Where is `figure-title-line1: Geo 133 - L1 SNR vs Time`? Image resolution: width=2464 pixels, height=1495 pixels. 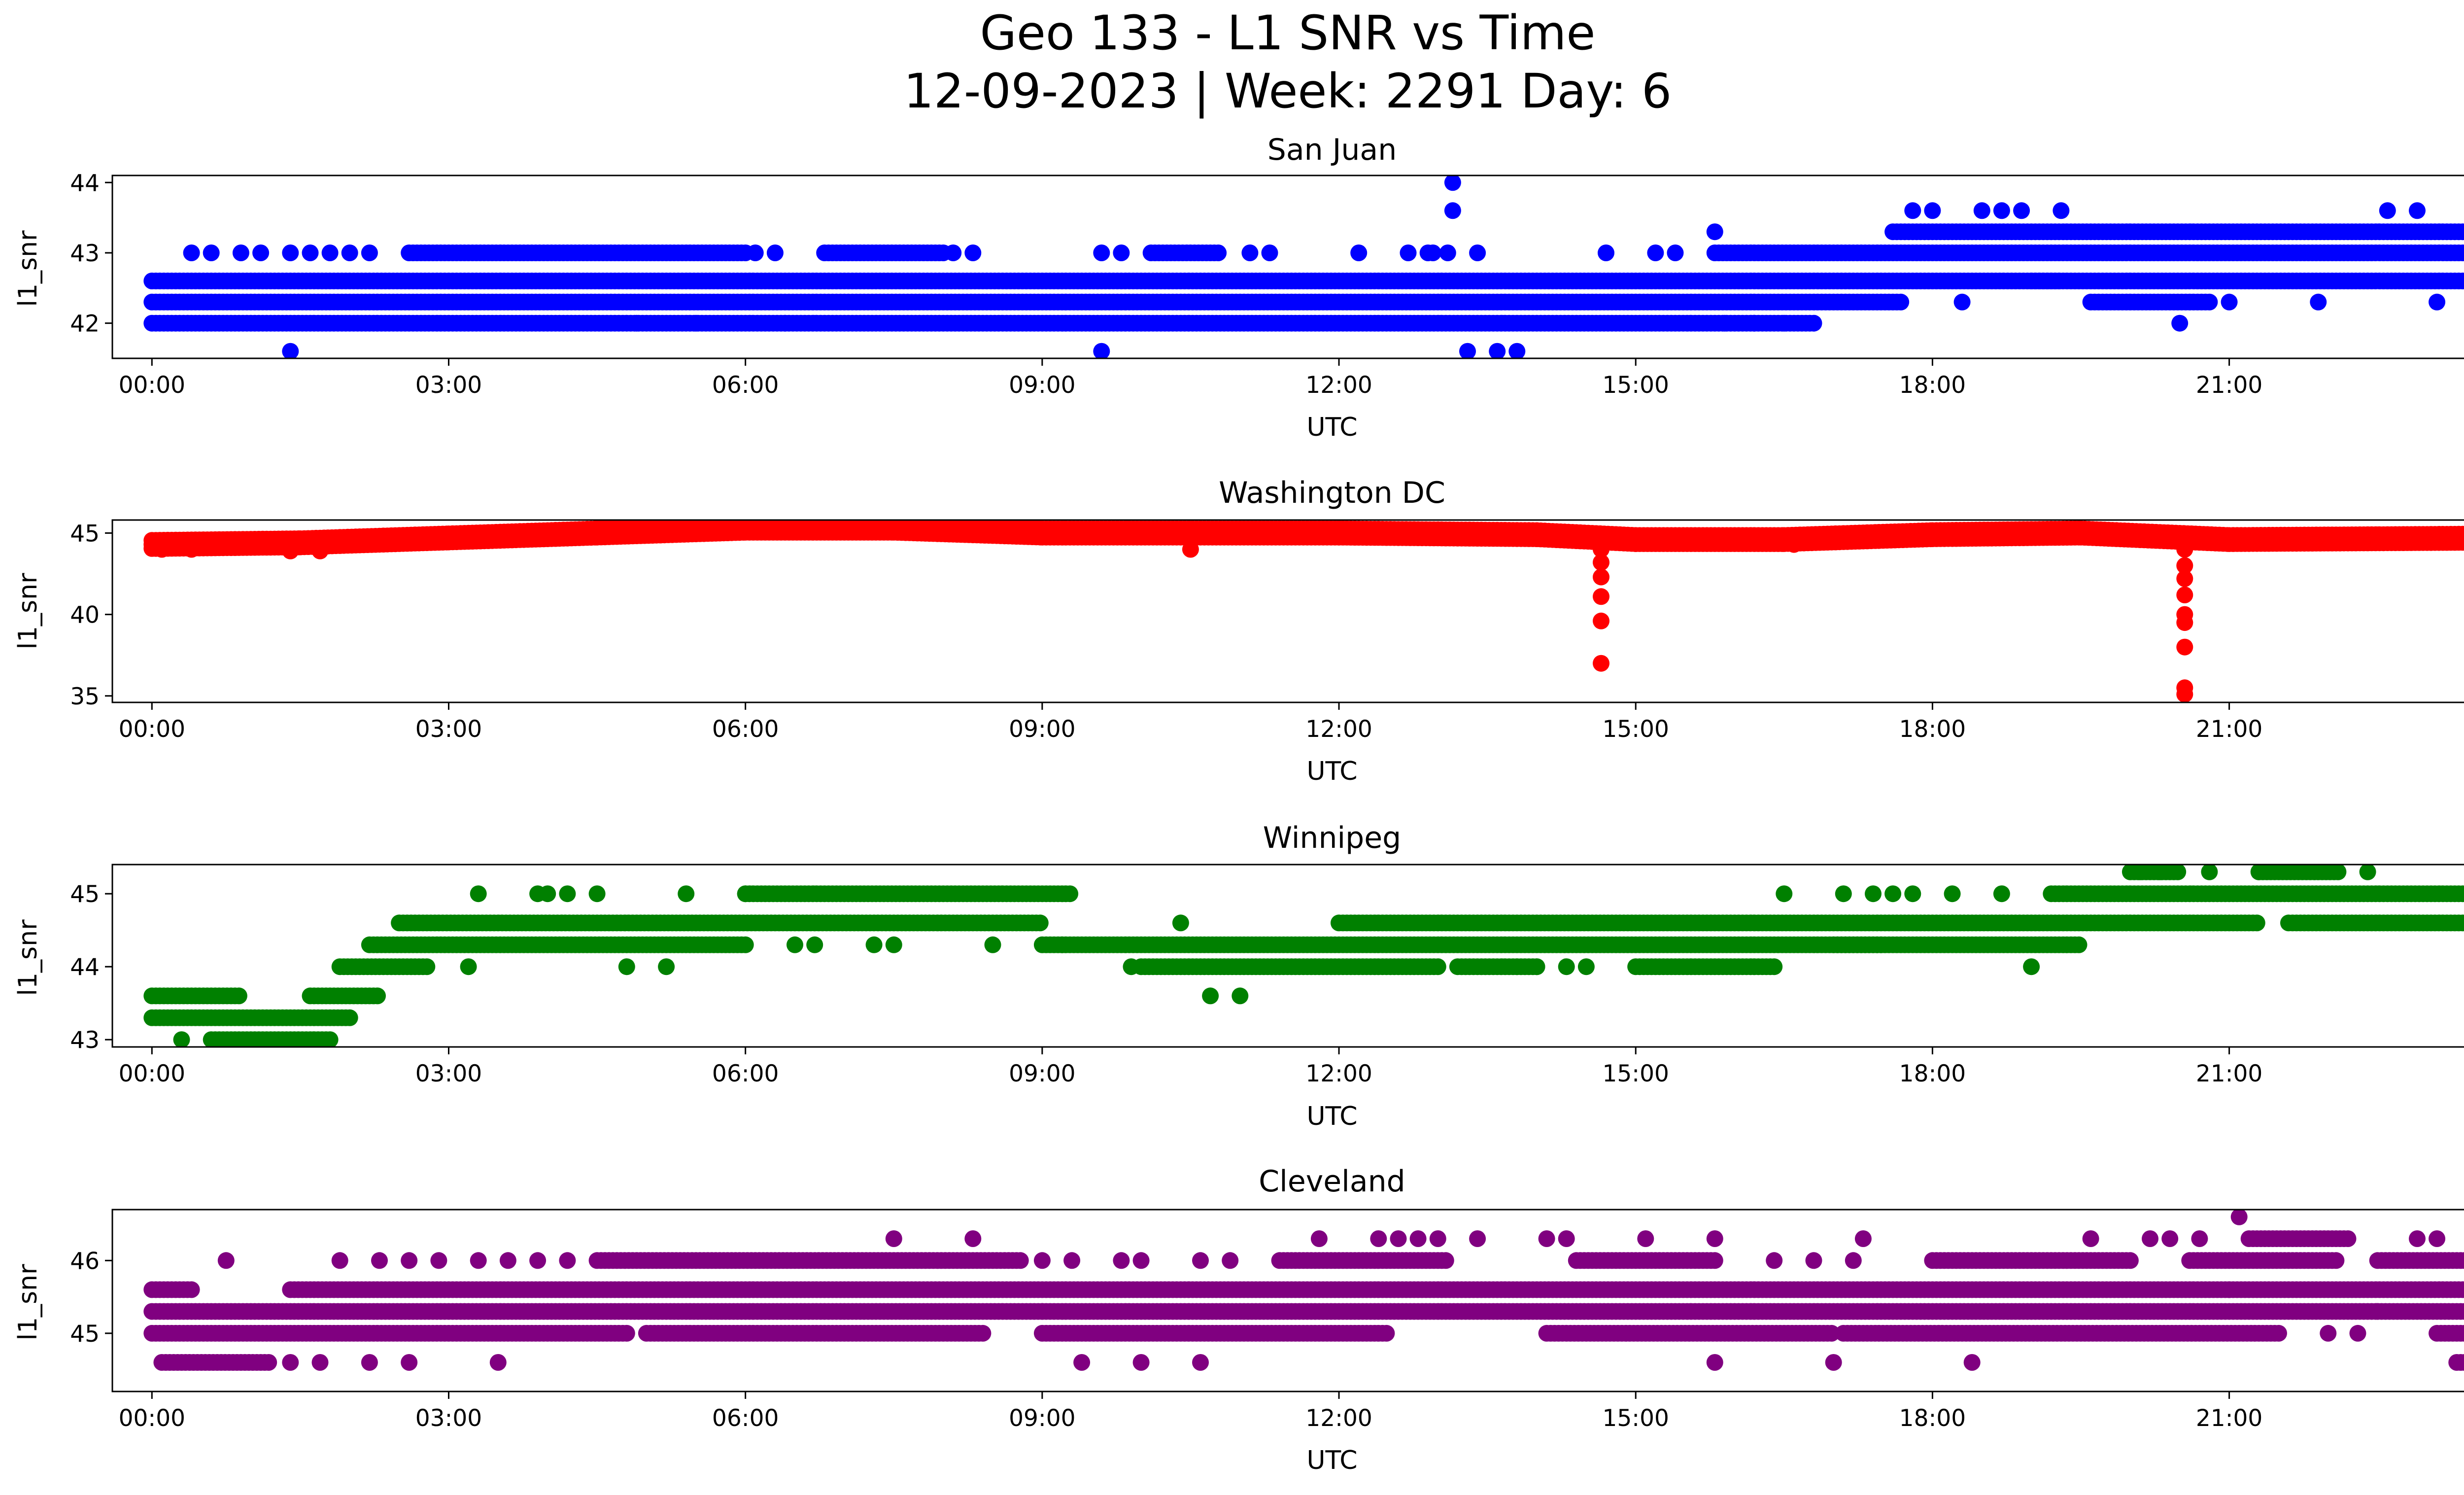 figure-title-line1: Geo 133 - L1 SNR vs Time is located at coordinates (1288, 33).